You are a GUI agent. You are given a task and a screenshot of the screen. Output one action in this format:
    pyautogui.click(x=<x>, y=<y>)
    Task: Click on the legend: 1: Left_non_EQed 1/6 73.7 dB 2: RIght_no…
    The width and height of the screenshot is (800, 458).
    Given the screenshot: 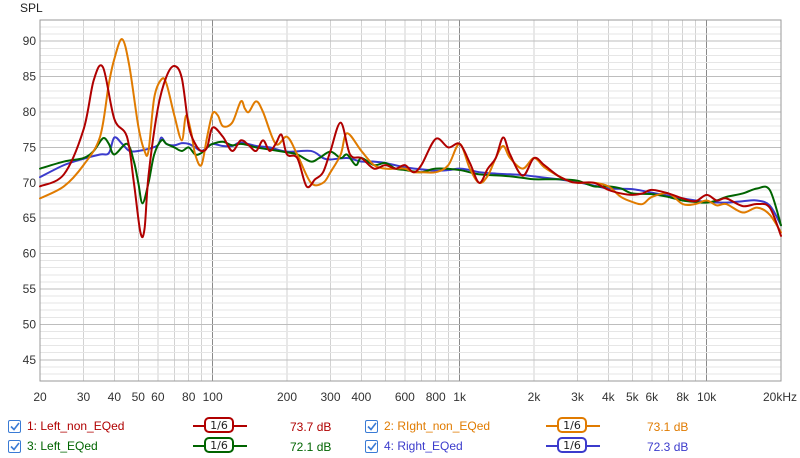 What is the action you would take?
    pyautogui.click(x=400, y=436)
    